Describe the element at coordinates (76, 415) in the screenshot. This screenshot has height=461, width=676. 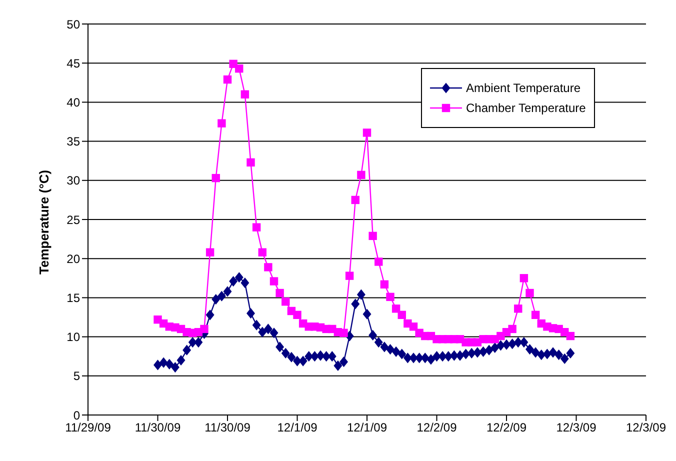
I see `y-tick-label: 0` at that location.